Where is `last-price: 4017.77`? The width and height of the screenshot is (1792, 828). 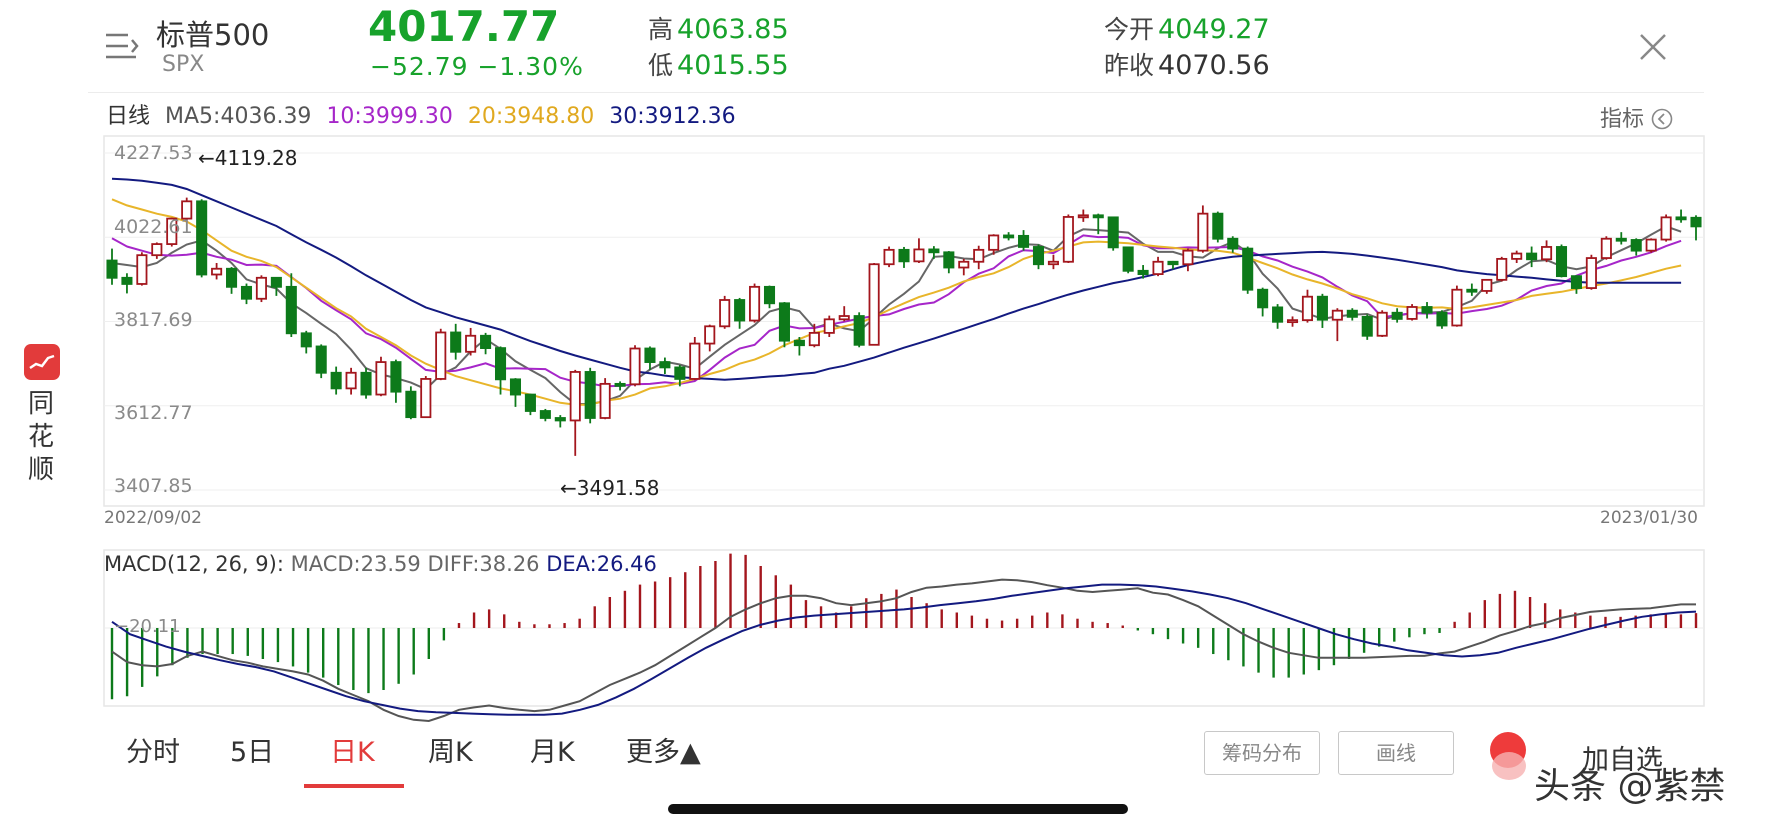 last-price: 4017.77 is located at coordinates (464, 26).